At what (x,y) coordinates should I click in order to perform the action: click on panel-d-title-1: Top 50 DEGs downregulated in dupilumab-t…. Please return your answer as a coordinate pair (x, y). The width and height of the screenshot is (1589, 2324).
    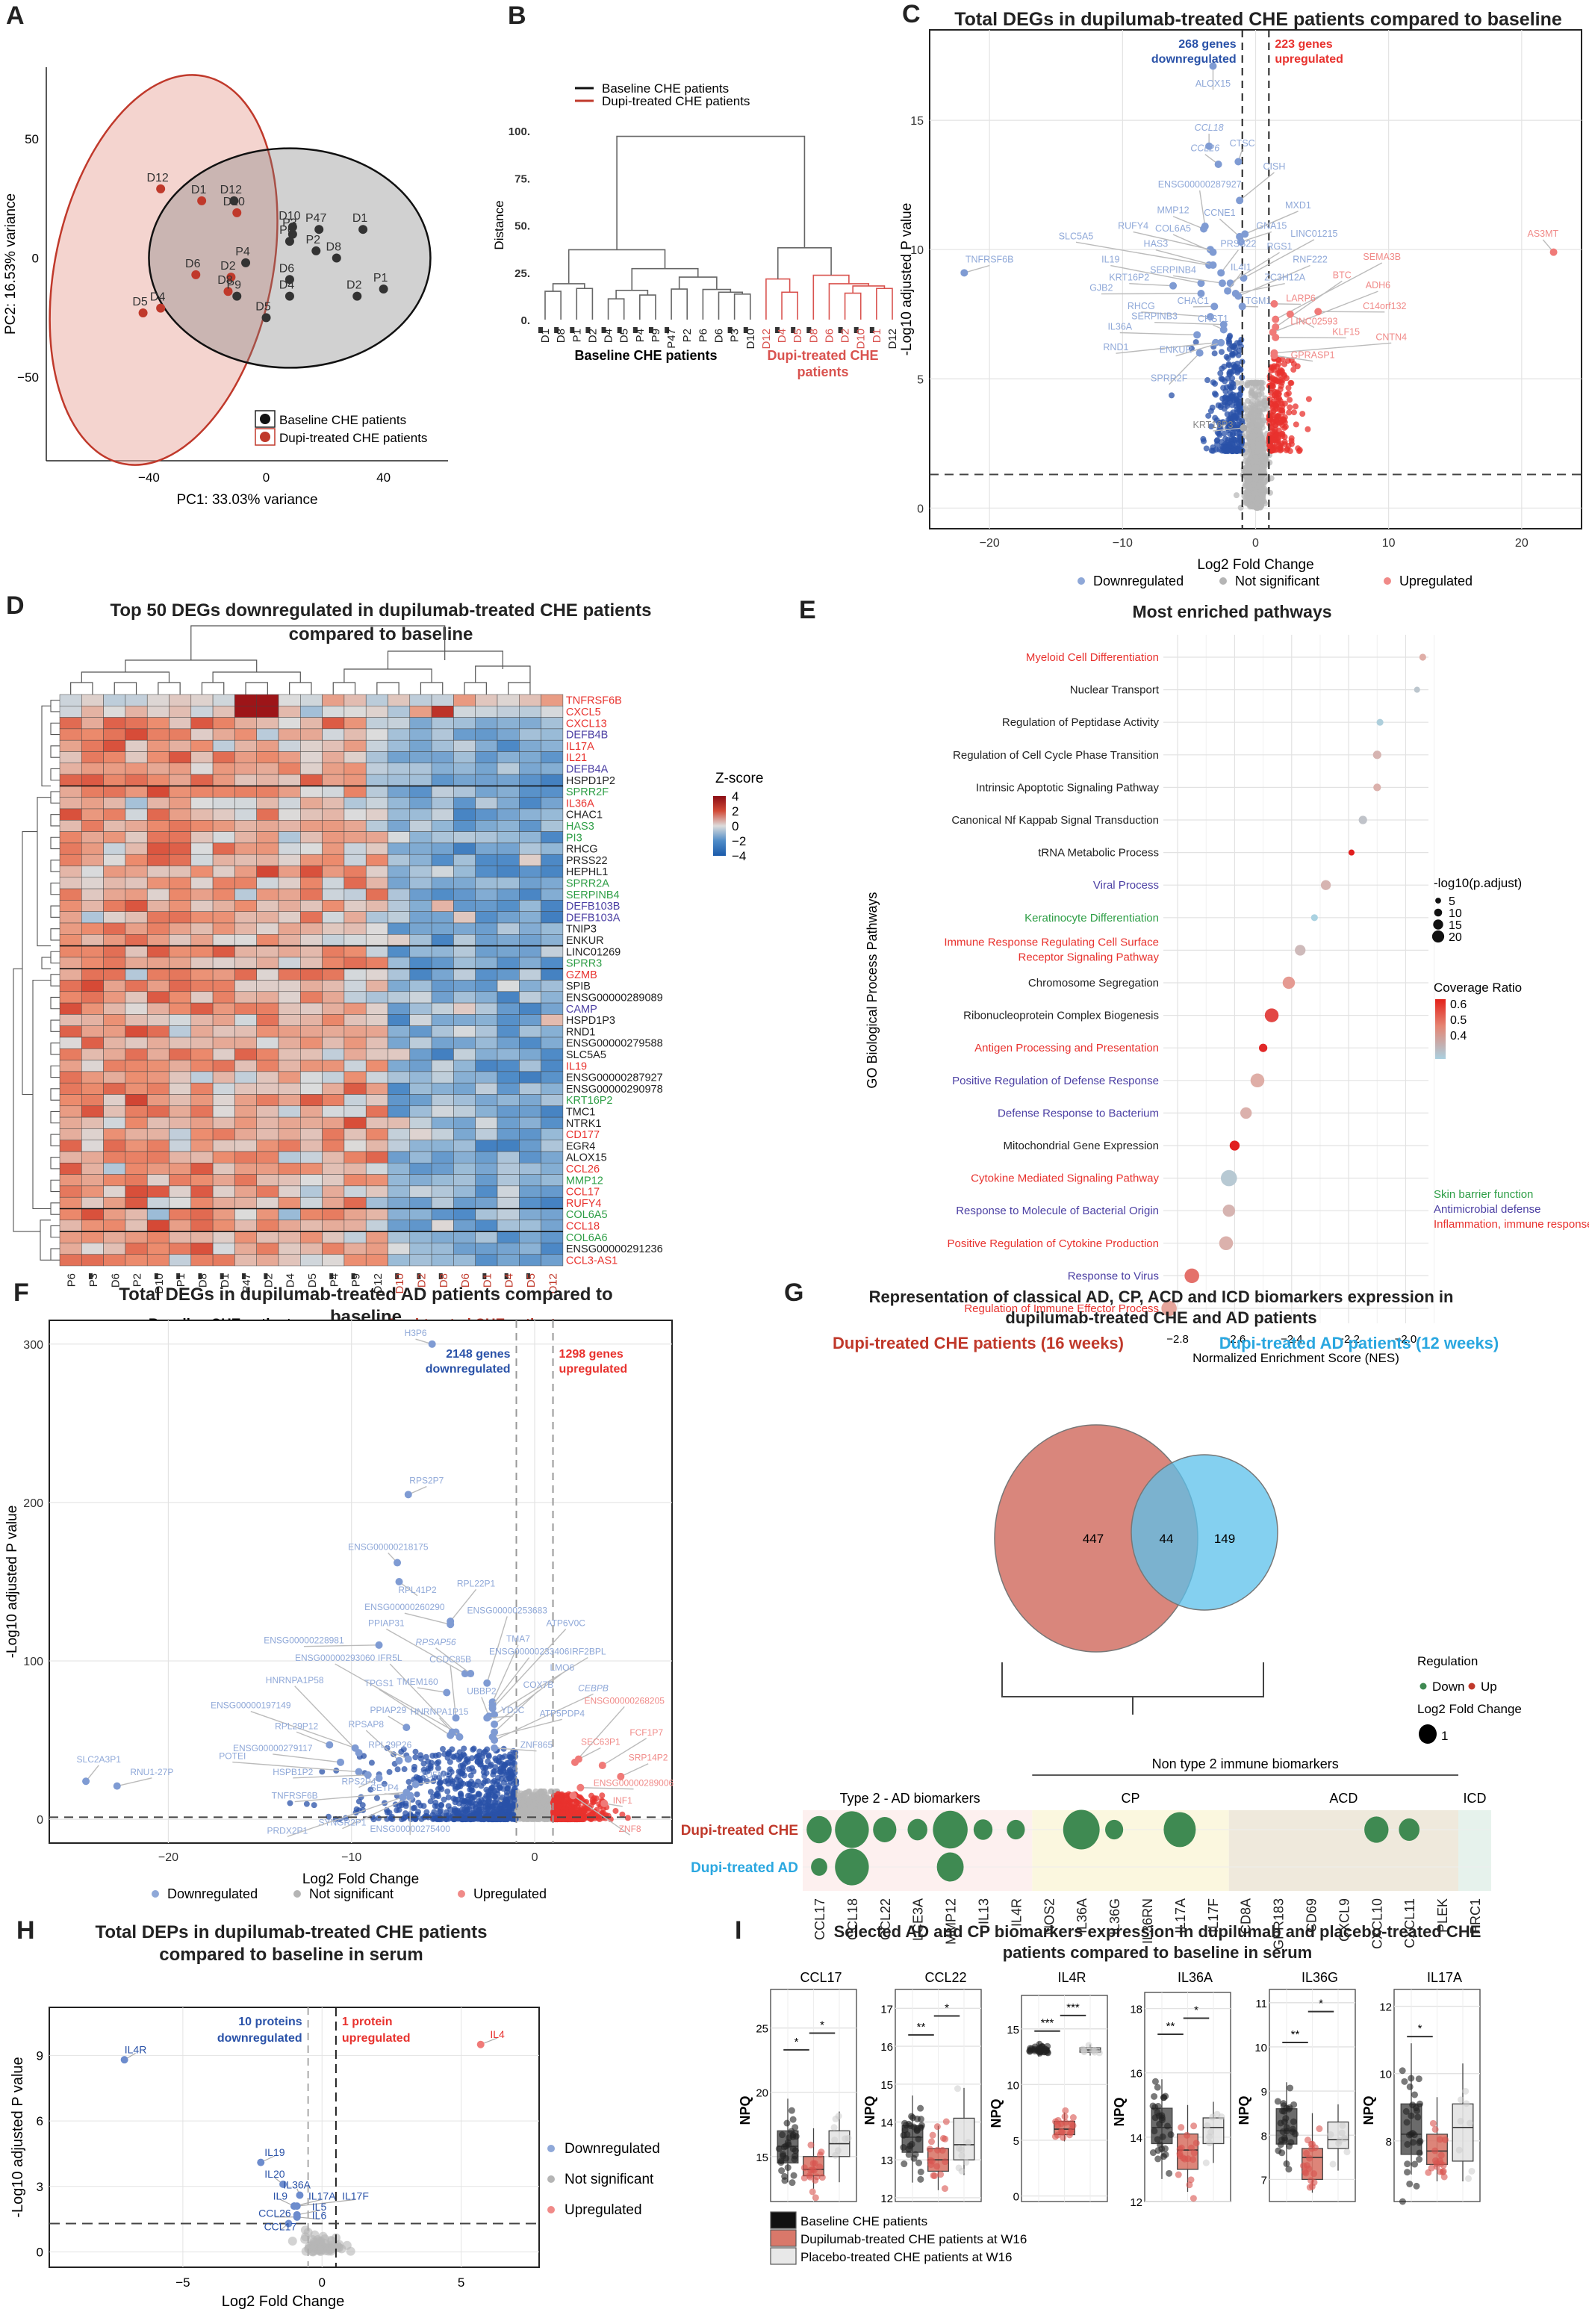
    Looking at the image, I should click on (381, 610).